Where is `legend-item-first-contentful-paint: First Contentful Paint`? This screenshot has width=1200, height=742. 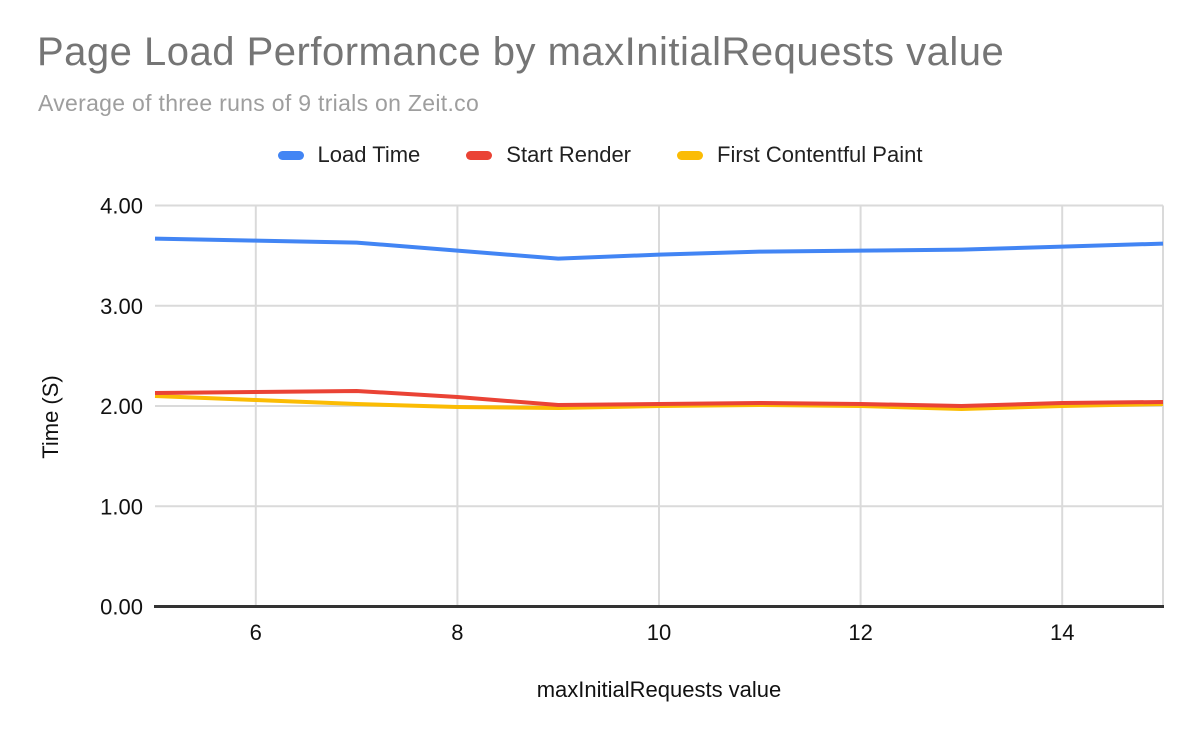 legend-item-first-contentful-paint: First Contentful Paint is located at coordinates (799, 155).